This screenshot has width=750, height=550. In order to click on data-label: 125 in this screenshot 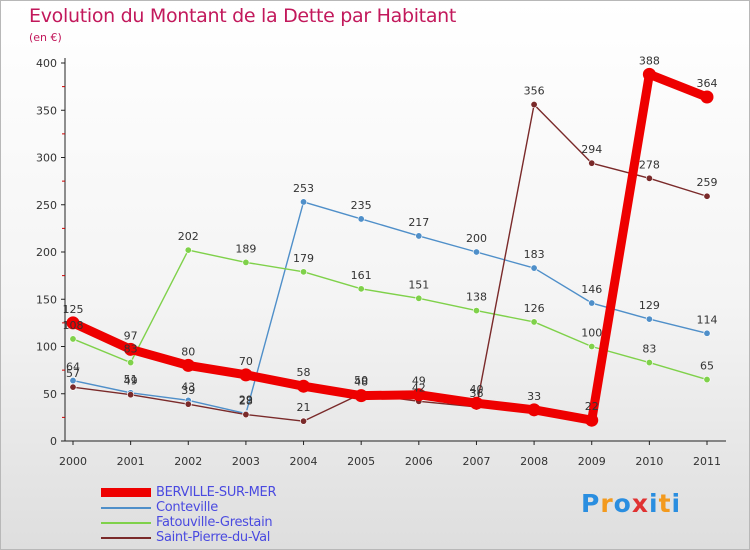, I will do `click(73, 309)`.